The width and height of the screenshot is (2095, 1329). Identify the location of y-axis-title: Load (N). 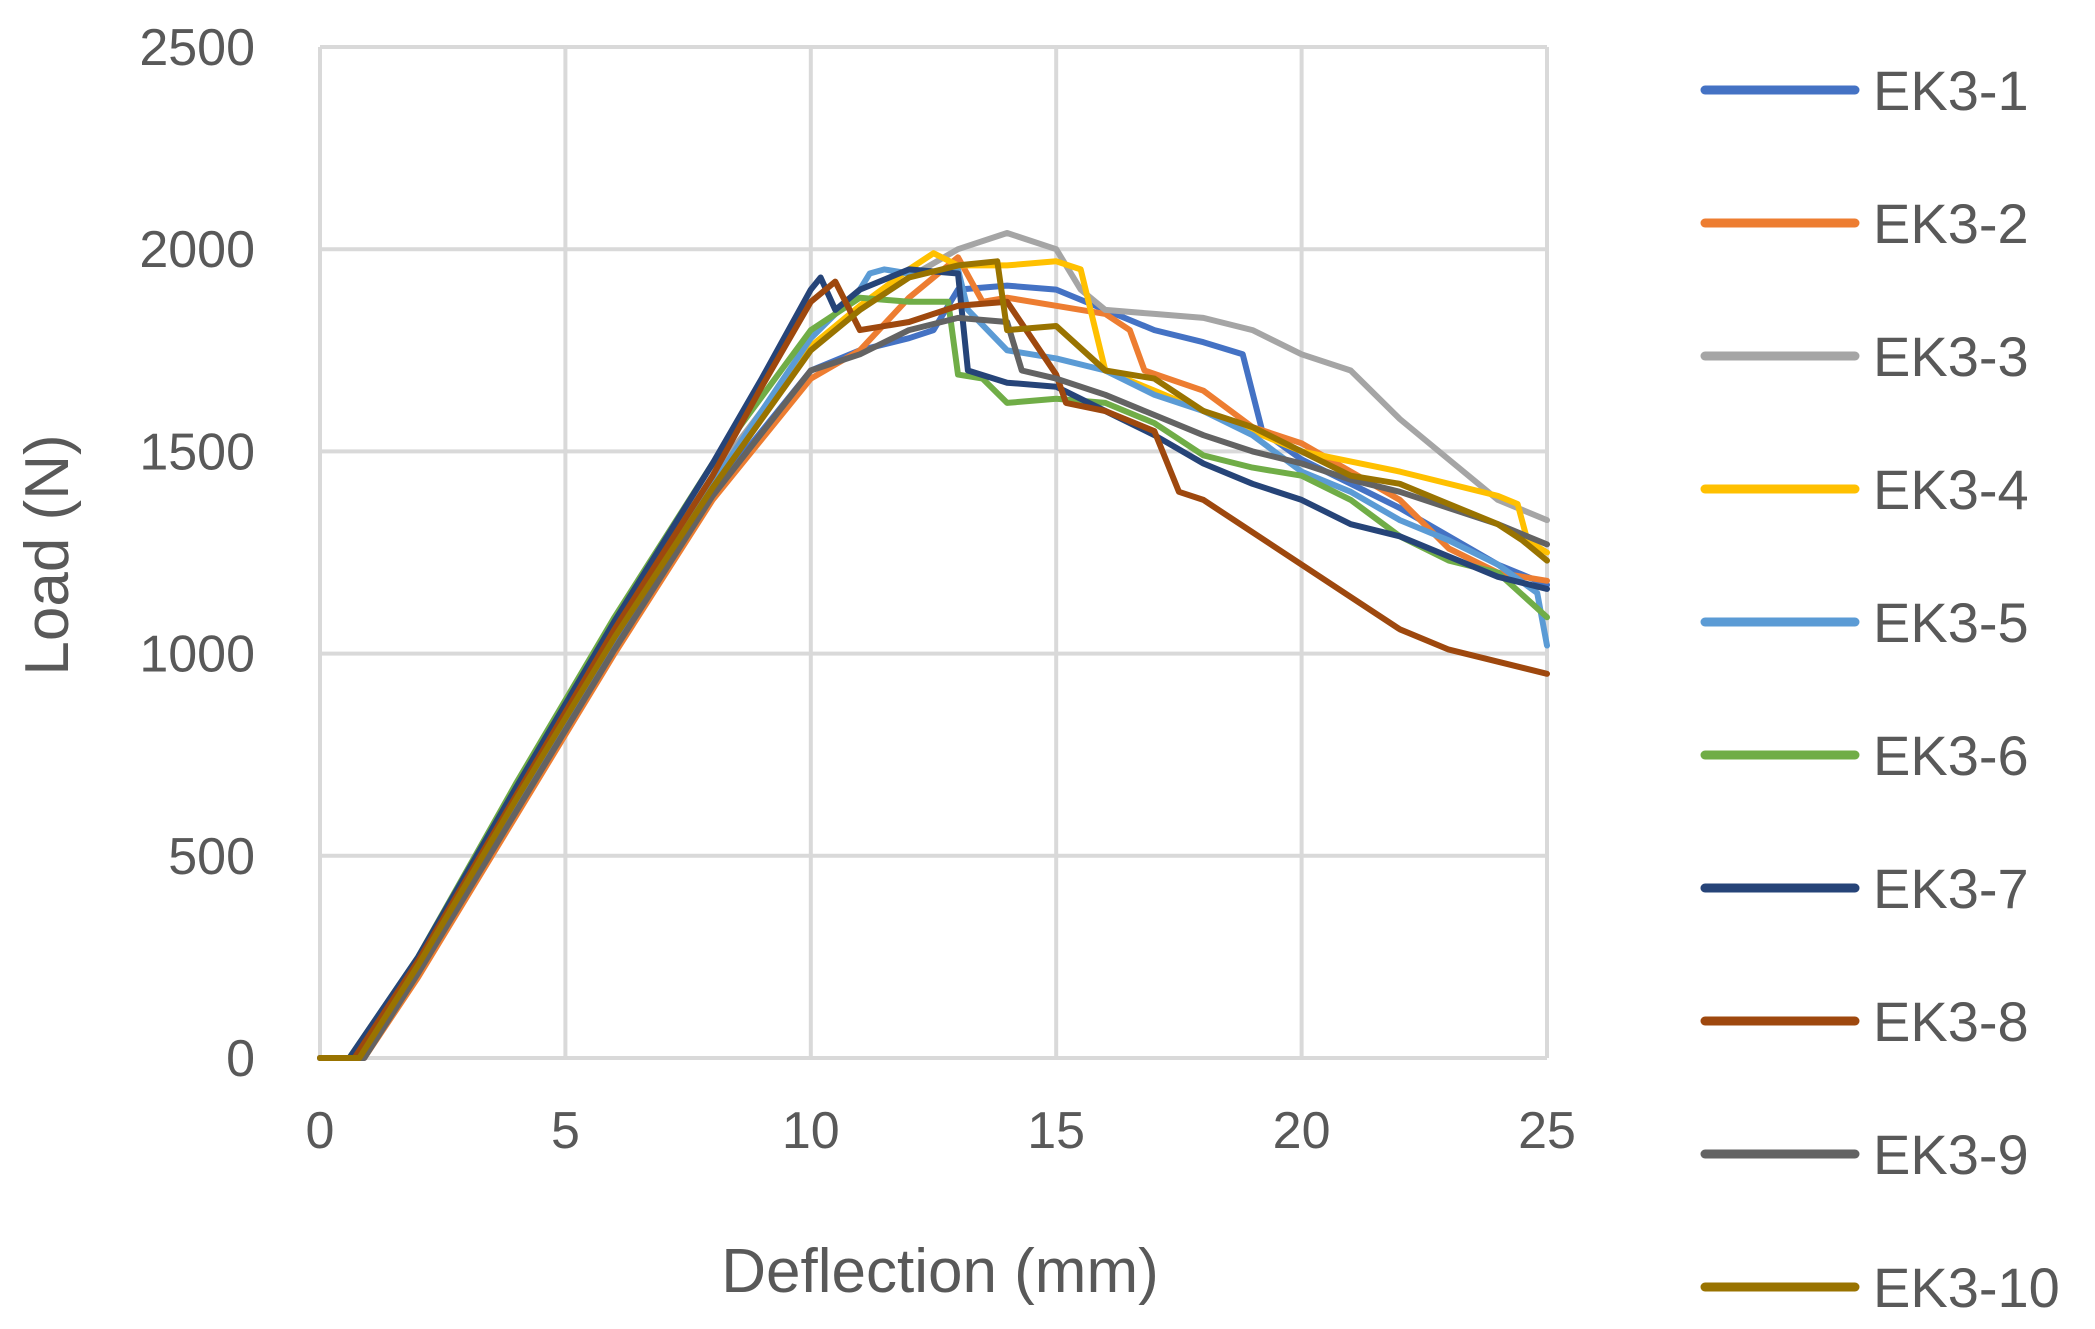
(47, 554).